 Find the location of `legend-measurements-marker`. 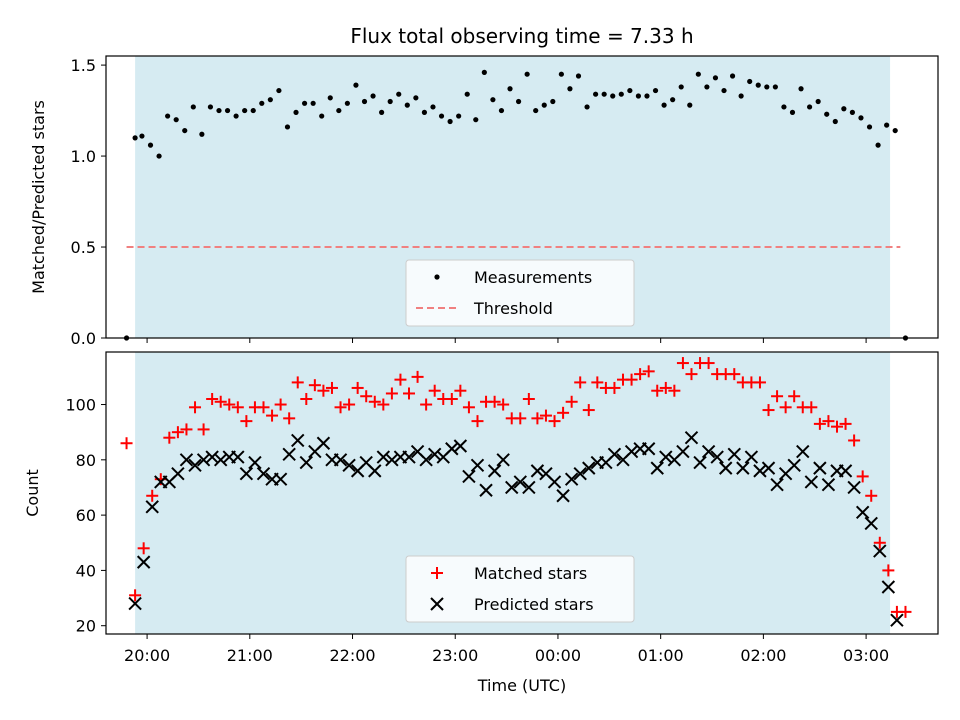

legend-measurements-marker is located at coordinates (437, 277).